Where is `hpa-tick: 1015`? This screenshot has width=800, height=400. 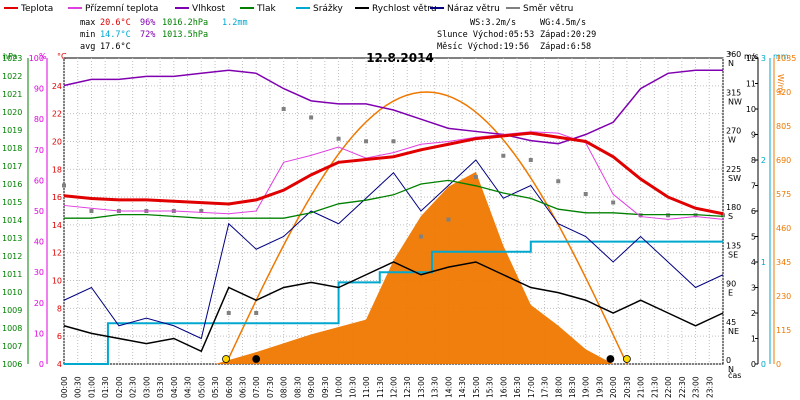
hpa-tick: 1015 is located at coordinates (12, 202).